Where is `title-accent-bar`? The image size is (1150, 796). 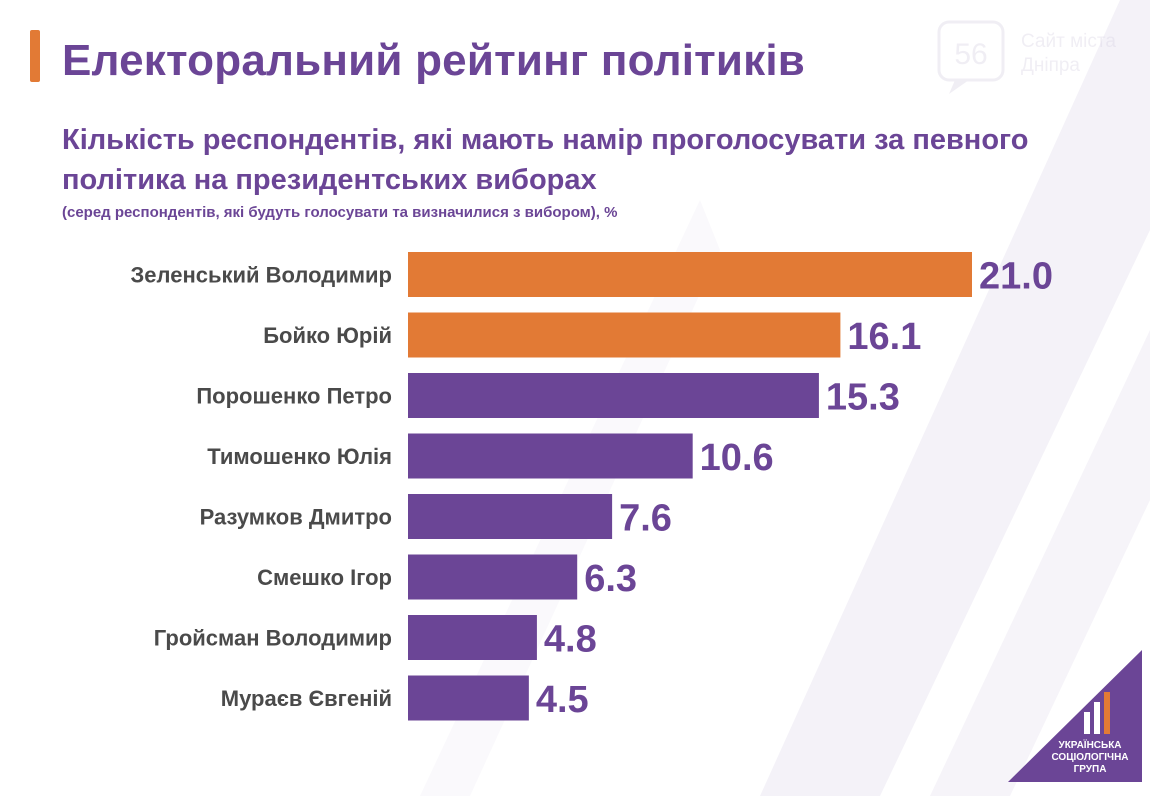 title-accent-bar is located at coordinates (35, 56).